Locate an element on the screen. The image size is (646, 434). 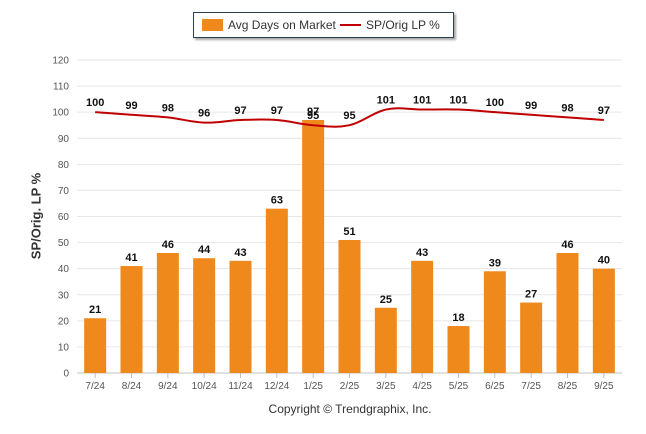
x-tick-label: 9/24 is located at coordinates (168, 386).